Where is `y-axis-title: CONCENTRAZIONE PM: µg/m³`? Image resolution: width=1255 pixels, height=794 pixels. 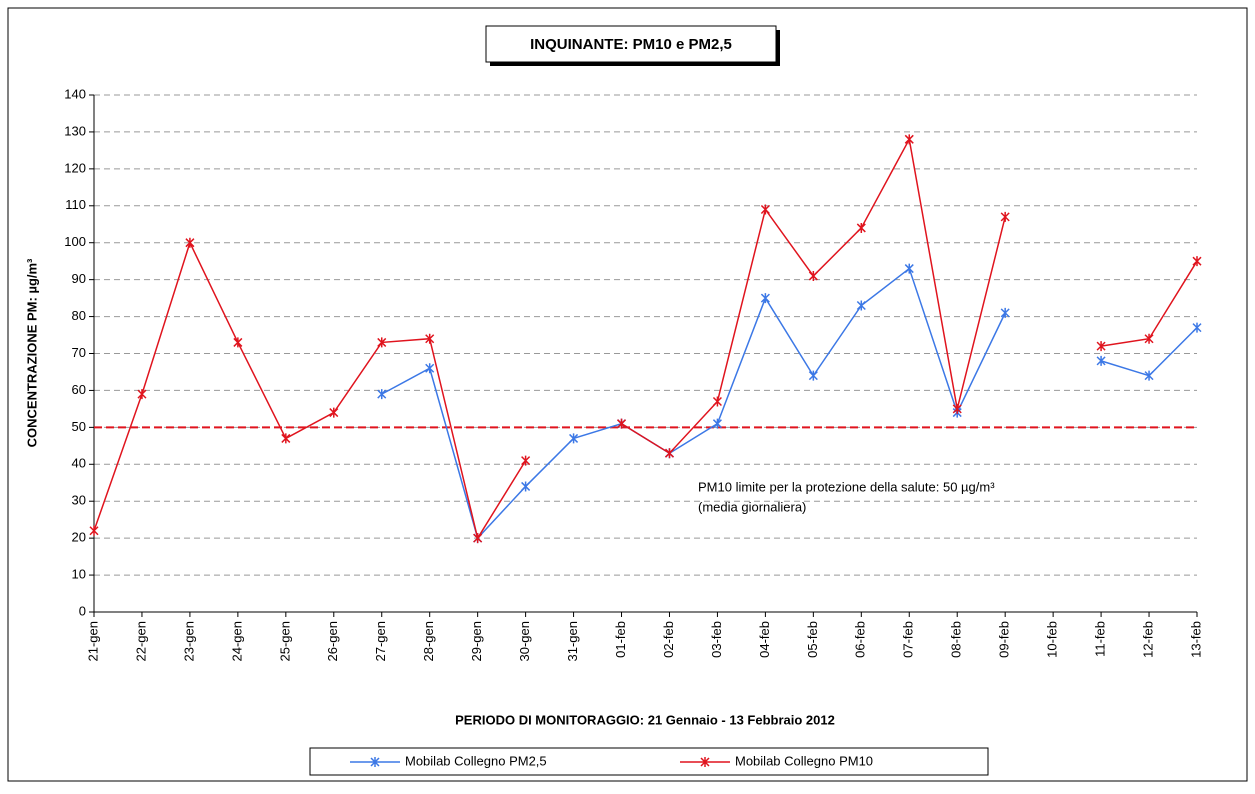
y-axis-title: CONCENTRAZIONE PM: µg/m³ is located at coordinates (31, 352).